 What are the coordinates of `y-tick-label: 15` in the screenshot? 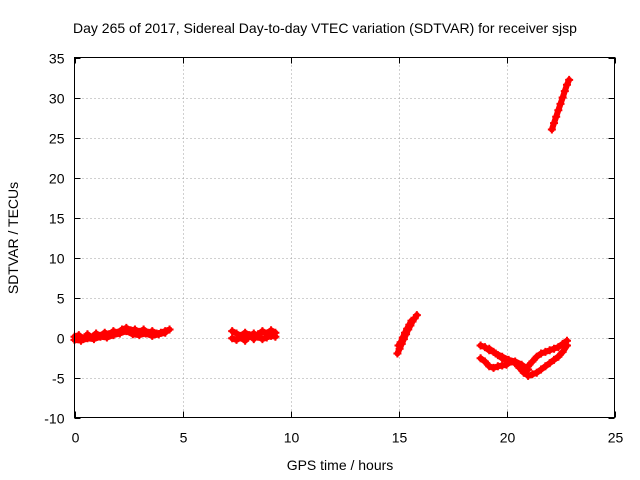 It's located at (57, 219).